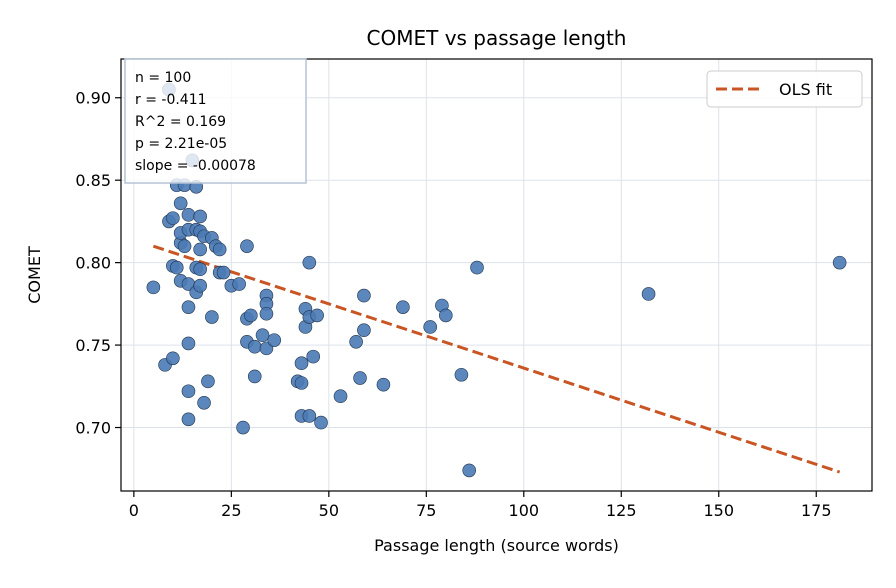  Describe the element at coordinates (163, 78) in the screenshot. I see `stat-n: n = 100` at that location.